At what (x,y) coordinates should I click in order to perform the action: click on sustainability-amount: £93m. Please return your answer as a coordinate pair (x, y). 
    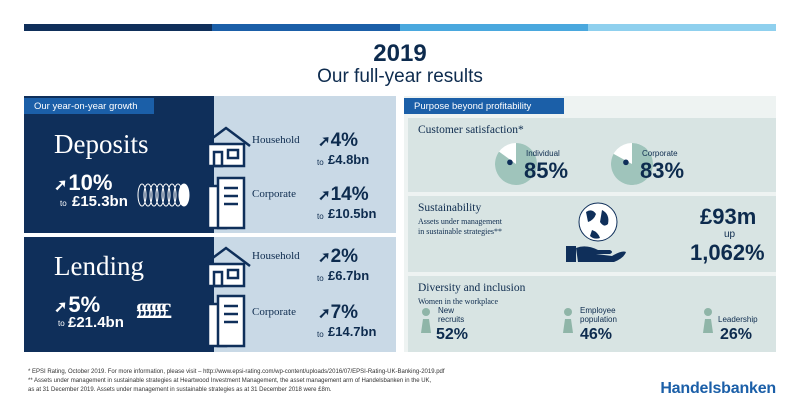
    Looking at the image, I should click on (728, 216).